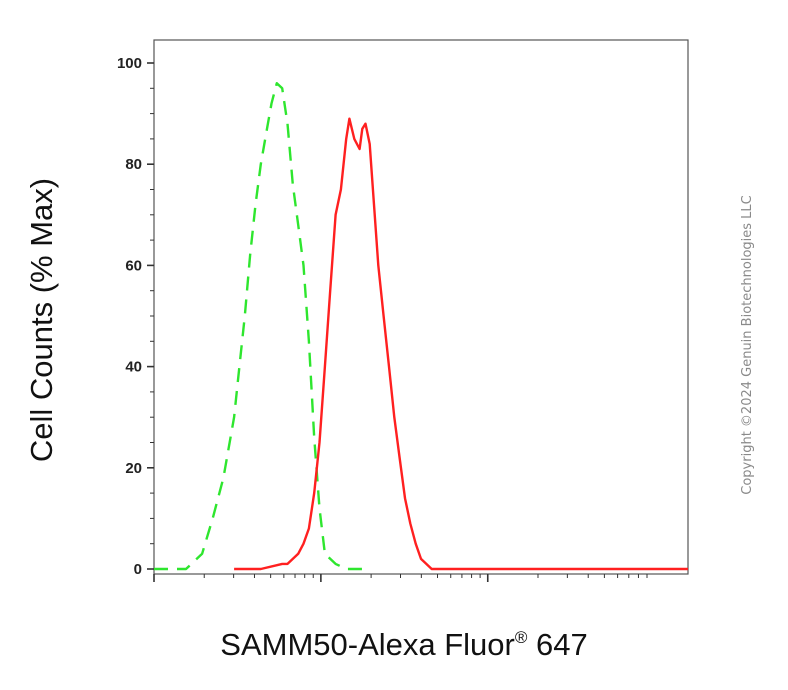  Describe the element at coordinates (138, 569) in the screenshot. I see `y-tick-label: 0` at that location.